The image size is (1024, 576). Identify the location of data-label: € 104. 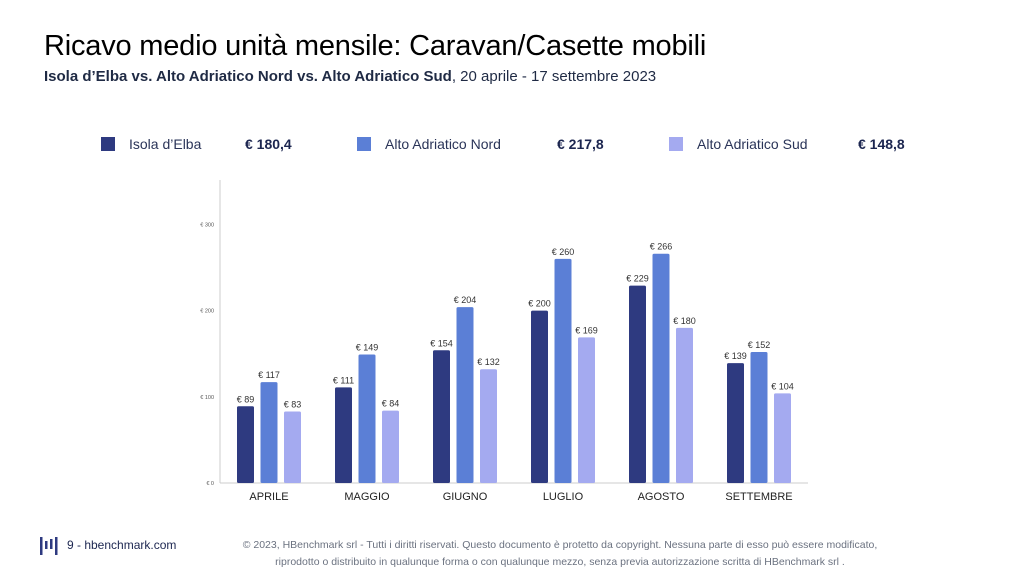
(782, 386).